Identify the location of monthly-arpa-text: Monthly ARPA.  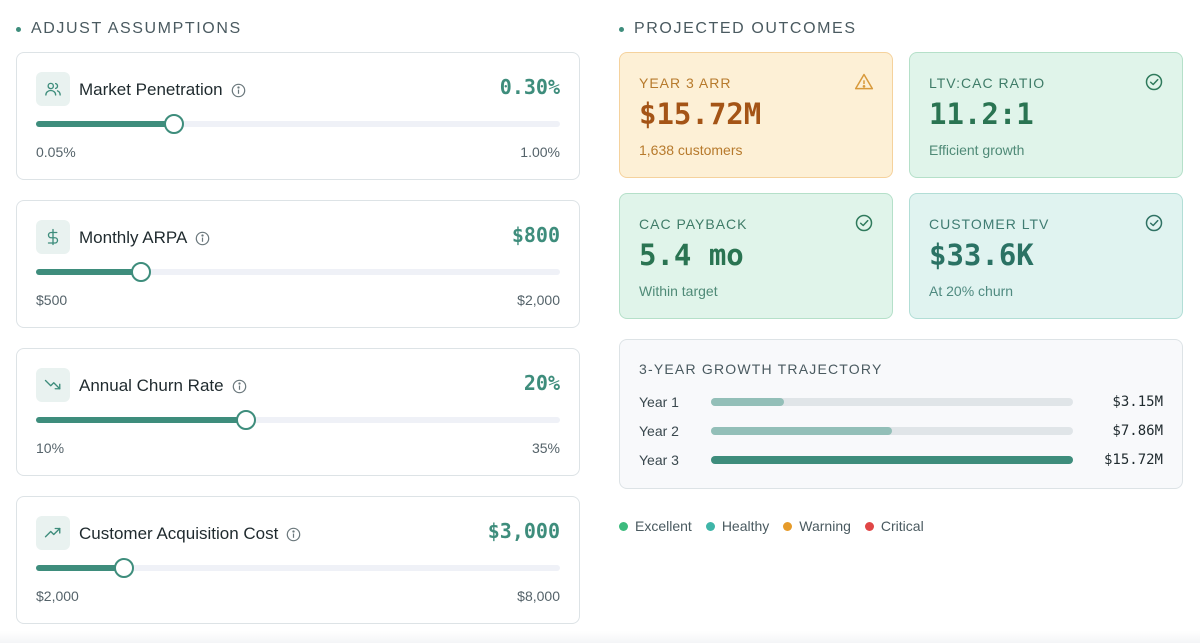
(133, 237).